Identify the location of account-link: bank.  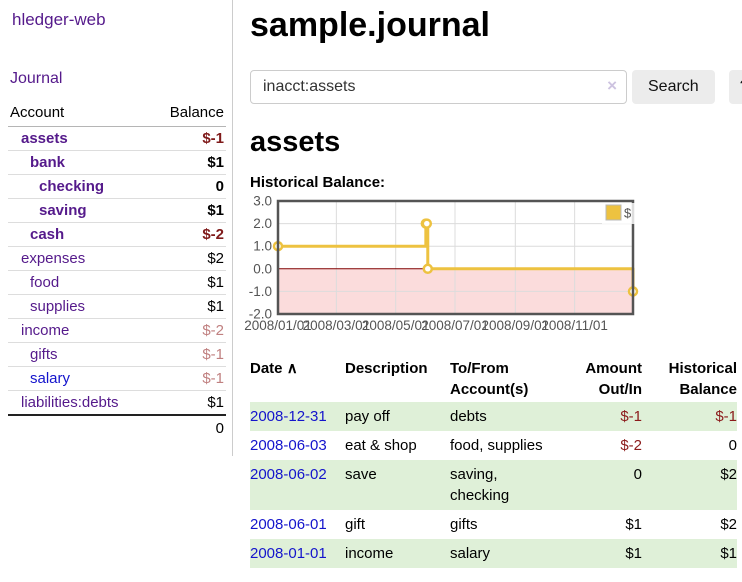
(48, 162).